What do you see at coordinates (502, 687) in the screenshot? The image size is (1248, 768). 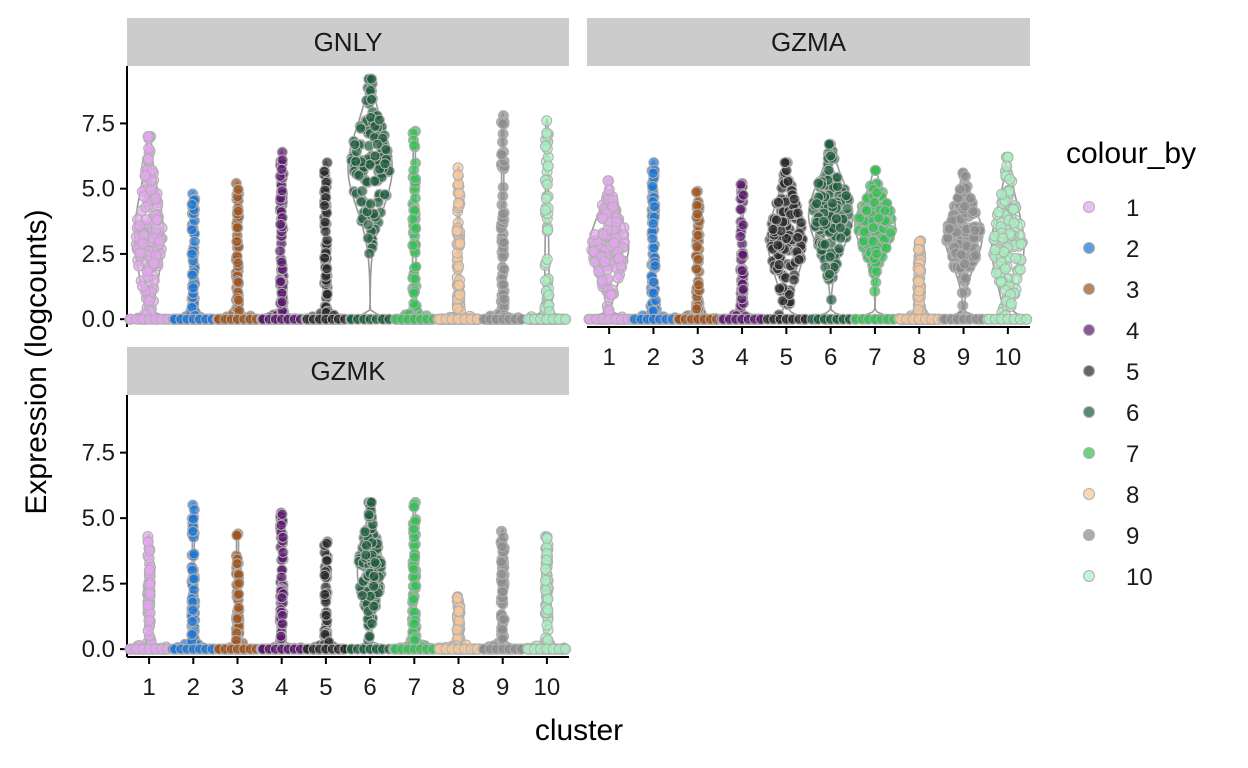 I see `x-tick-label: 9` at bounding box center [502, 687].